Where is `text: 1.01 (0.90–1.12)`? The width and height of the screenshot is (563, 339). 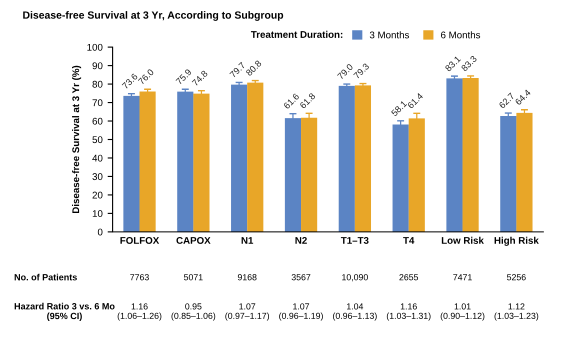
text: 1.01 (0.90–1.12) is located at coordinates (462, 312).